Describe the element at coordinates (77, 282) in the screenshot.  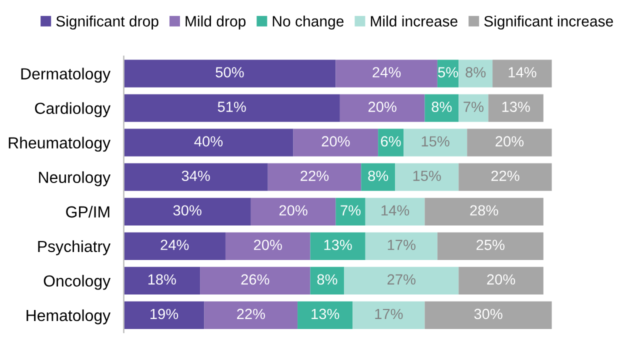
I see `y-tick-label: Oncology` at that location.